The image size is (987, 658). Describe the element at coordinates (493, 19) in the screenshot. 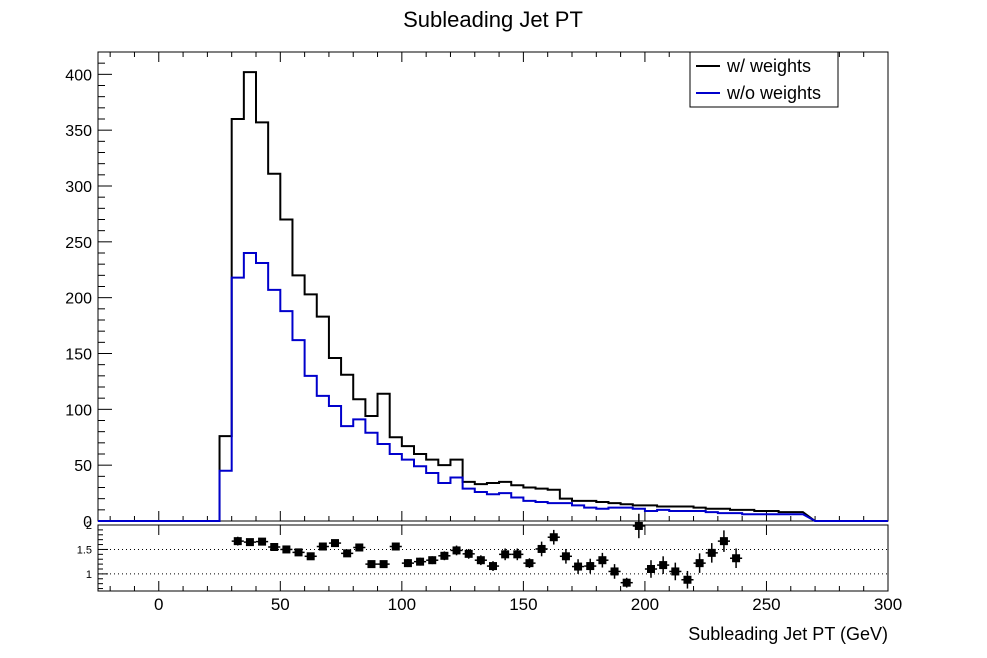

I see `chart-title: Subleading Jet PT` at that location.